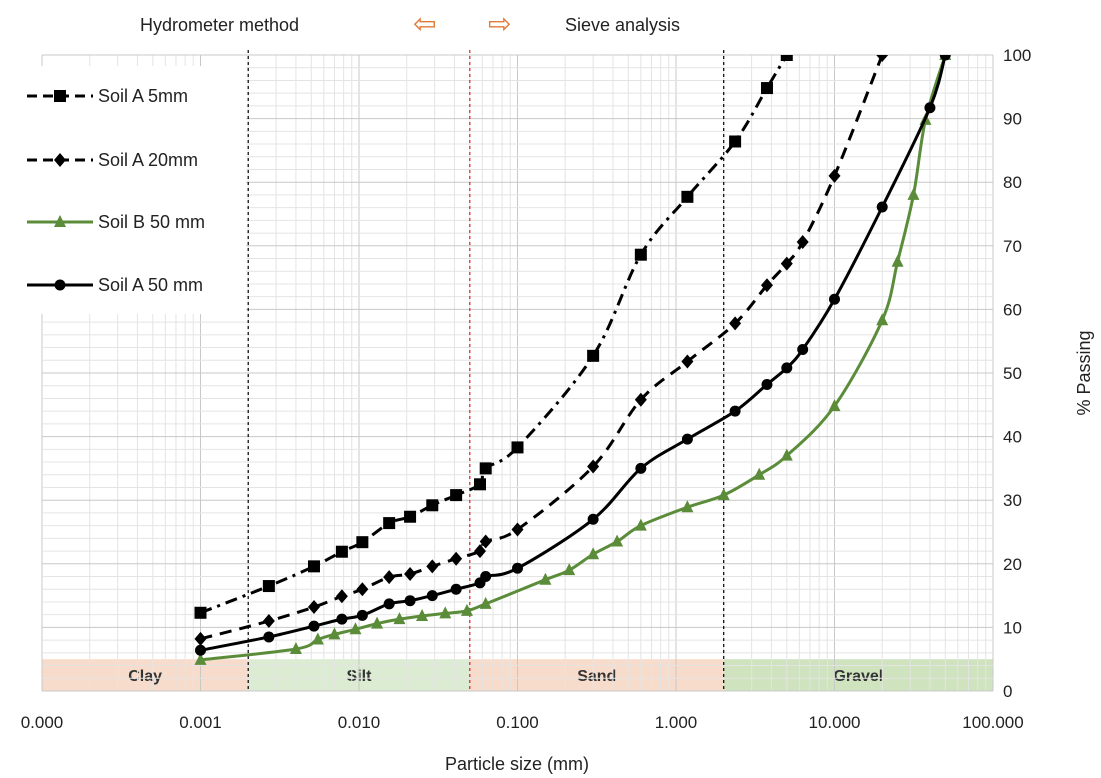 This screenshot has width=1101, height=778. What do you see at coordinates (424, 23) in the screenshot?
I see `left-arrow-icon: ⇦` at bounding box center [424, 23].